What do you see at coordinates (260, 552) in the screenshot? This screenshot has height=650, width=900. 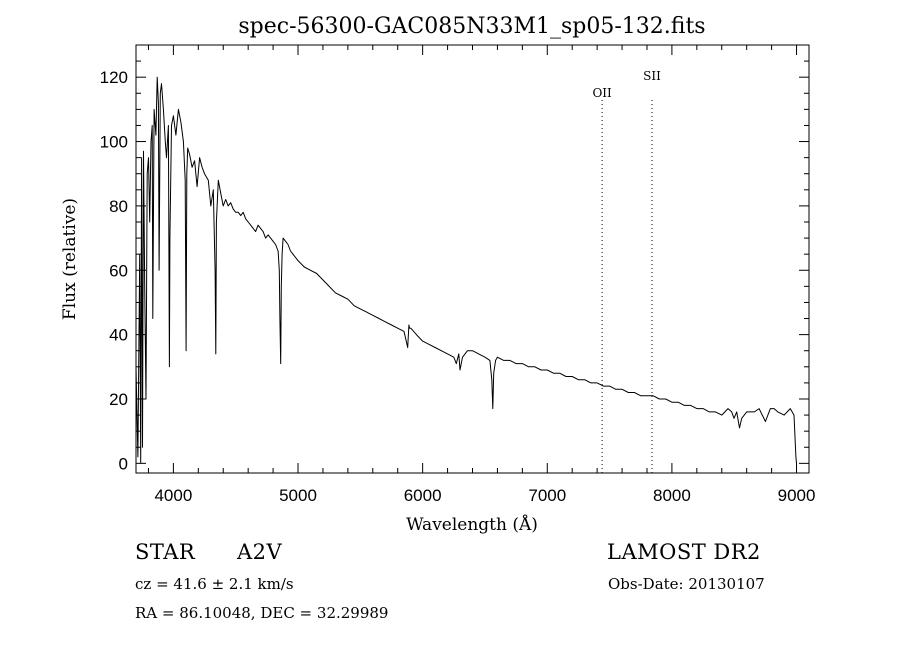 I see `subclass: A2V` at bounding box center [260, 552].